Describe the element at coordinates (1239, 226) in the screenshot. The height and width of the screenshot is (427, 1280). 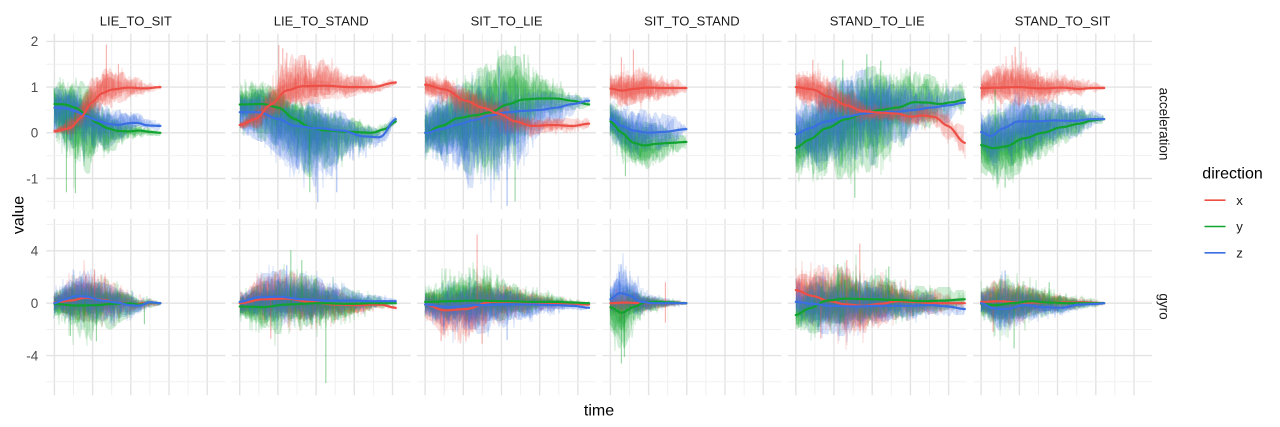
I see `svg-text: y` at that location.